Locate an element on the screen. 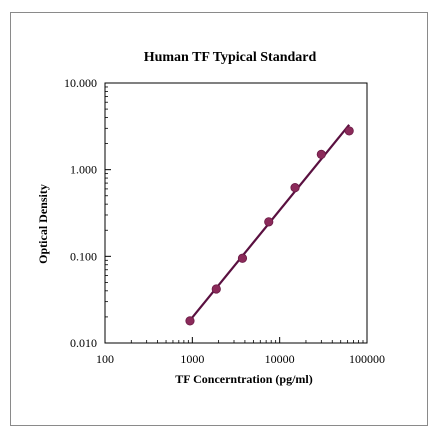 The image size is (440, 441). x-tick-label: 10000 is located at coordinates (280, 359).